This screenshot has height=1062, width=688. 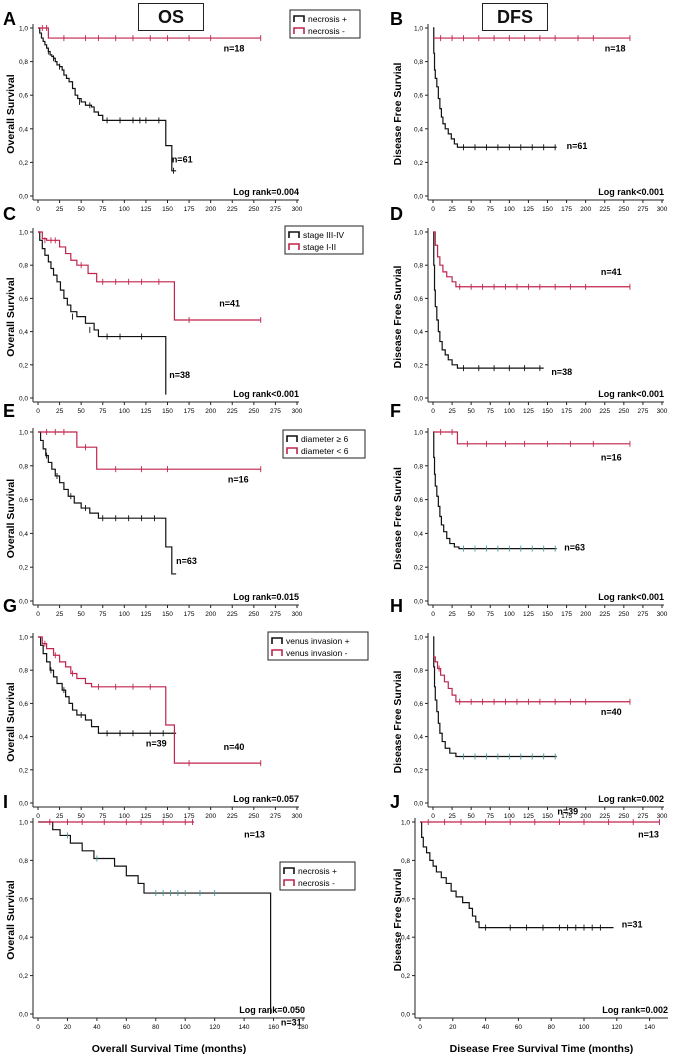 What do you see at coordinates (324, 444) in the screenshot?
I see `legend: diameter ≥ 6 diameter < 6` at bounding box center [324, 444].